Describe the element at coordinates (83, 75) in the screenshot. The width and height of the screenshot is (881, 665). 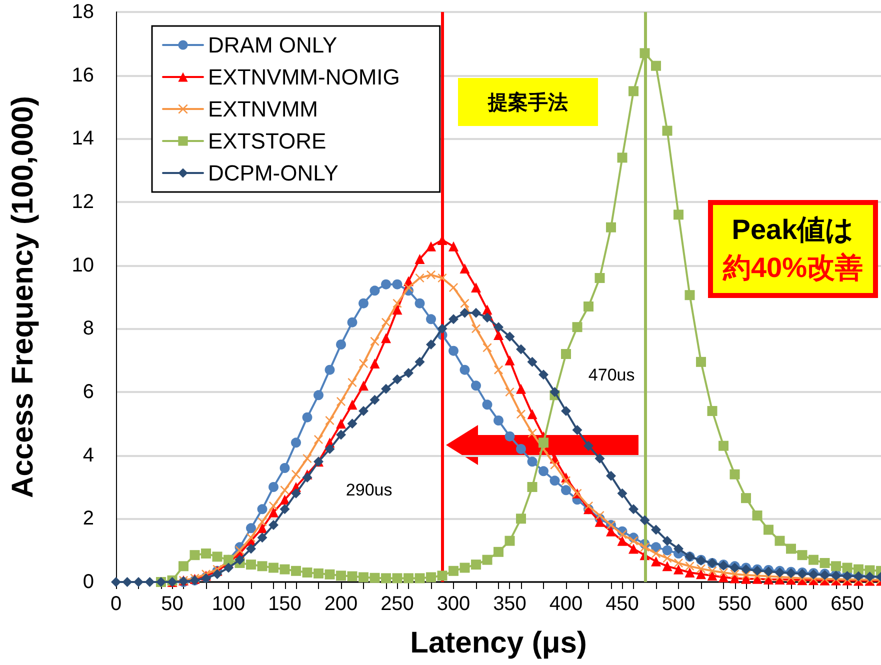
I see `y-tick-label: 16` at that location.